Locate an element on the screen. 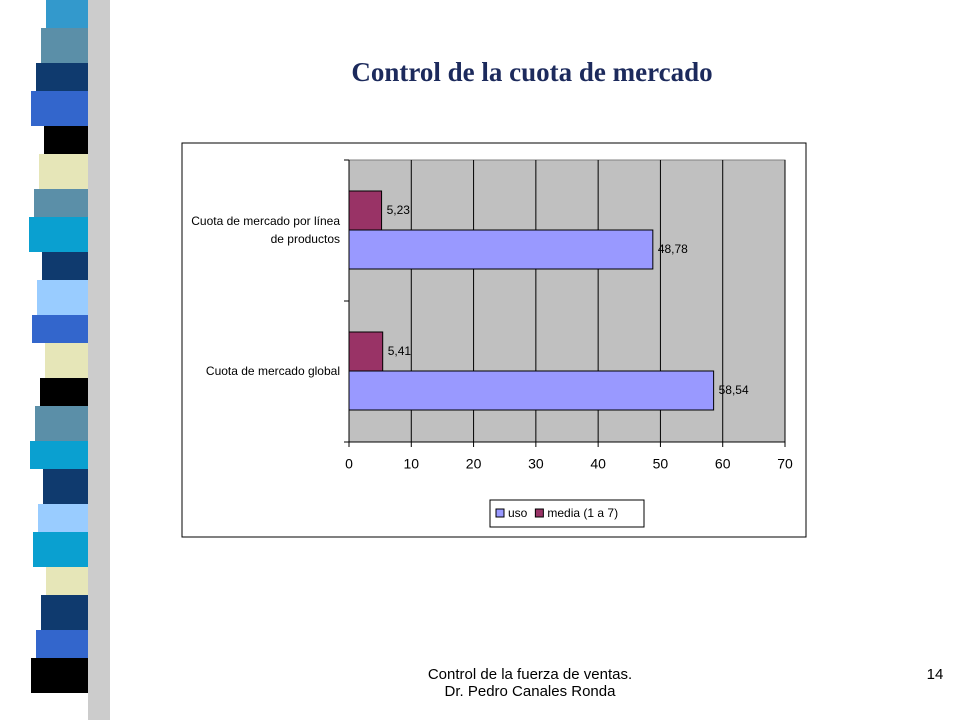  page-number: 14 is located at coordinates (935, 674).